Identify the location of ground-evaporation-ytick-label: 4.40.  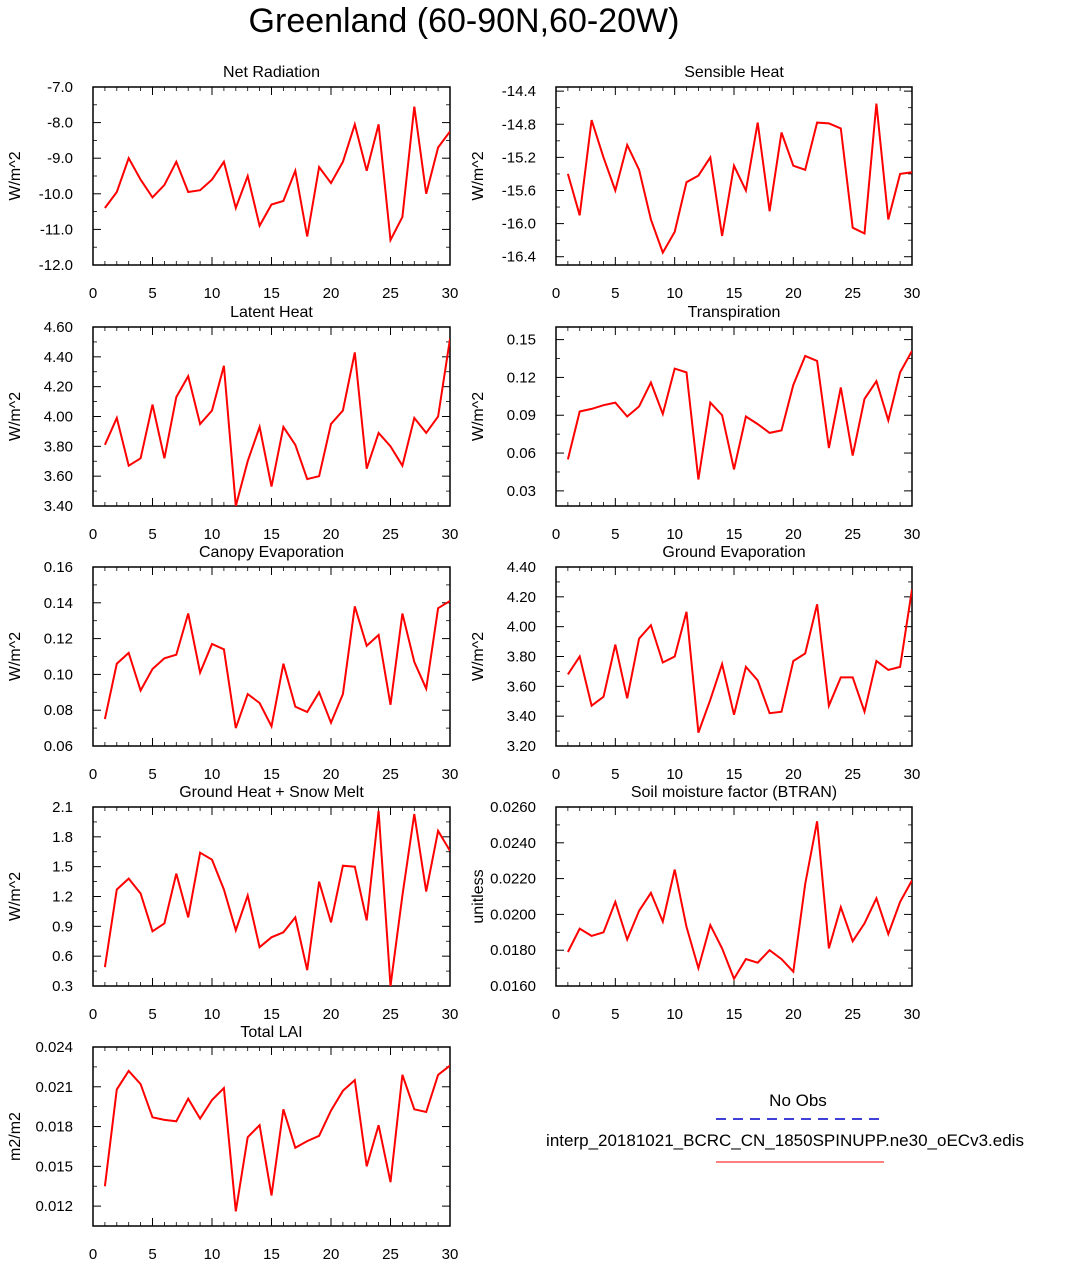
(521, 567).